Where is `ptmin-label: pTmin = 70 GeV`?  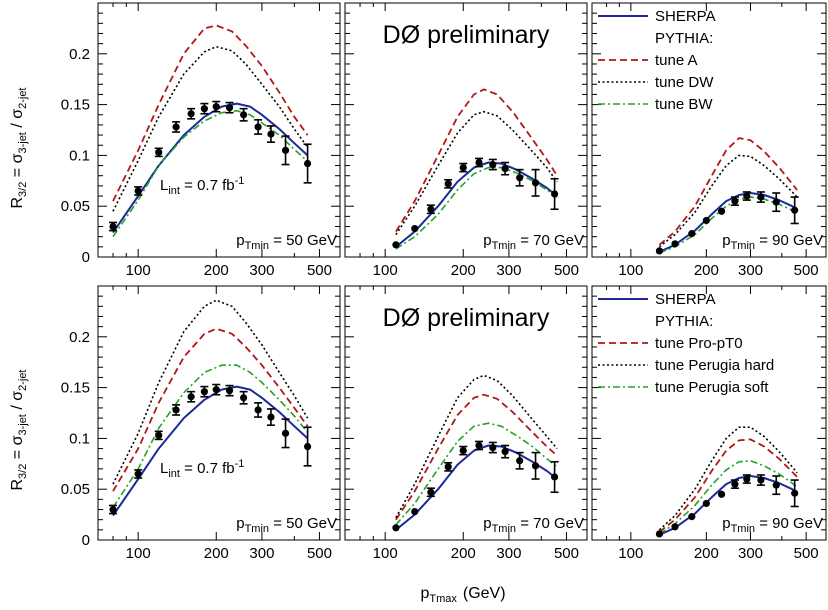
ptmin-label: pTmin = 70 GeV is located at coordinates (533, 525).